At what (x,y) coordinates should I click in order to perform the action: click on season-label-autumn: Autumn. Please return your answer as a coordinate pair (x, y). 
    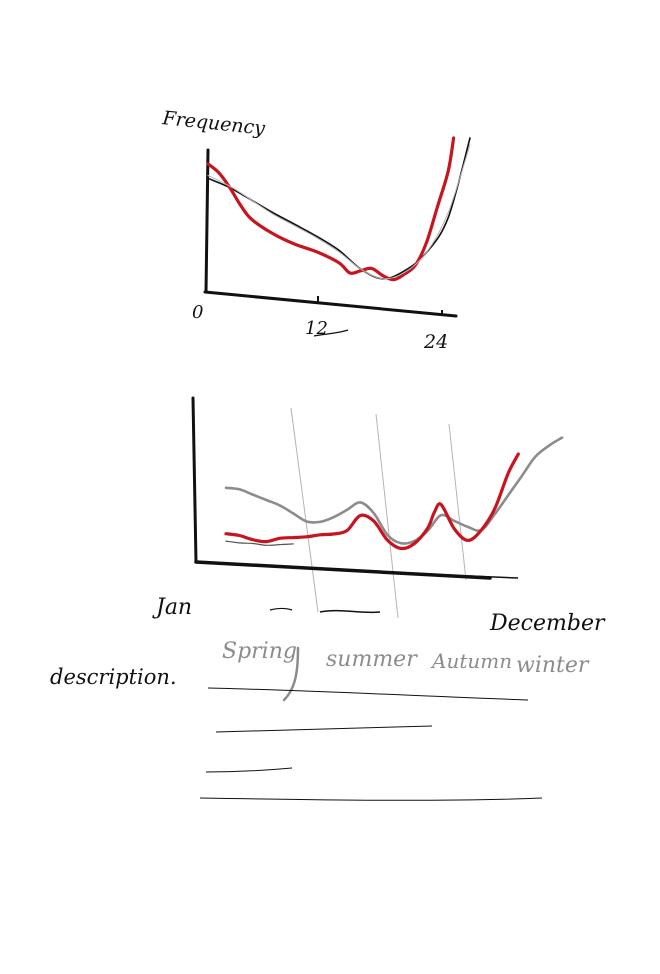
    Looking at the image, I should click on (471, 661).